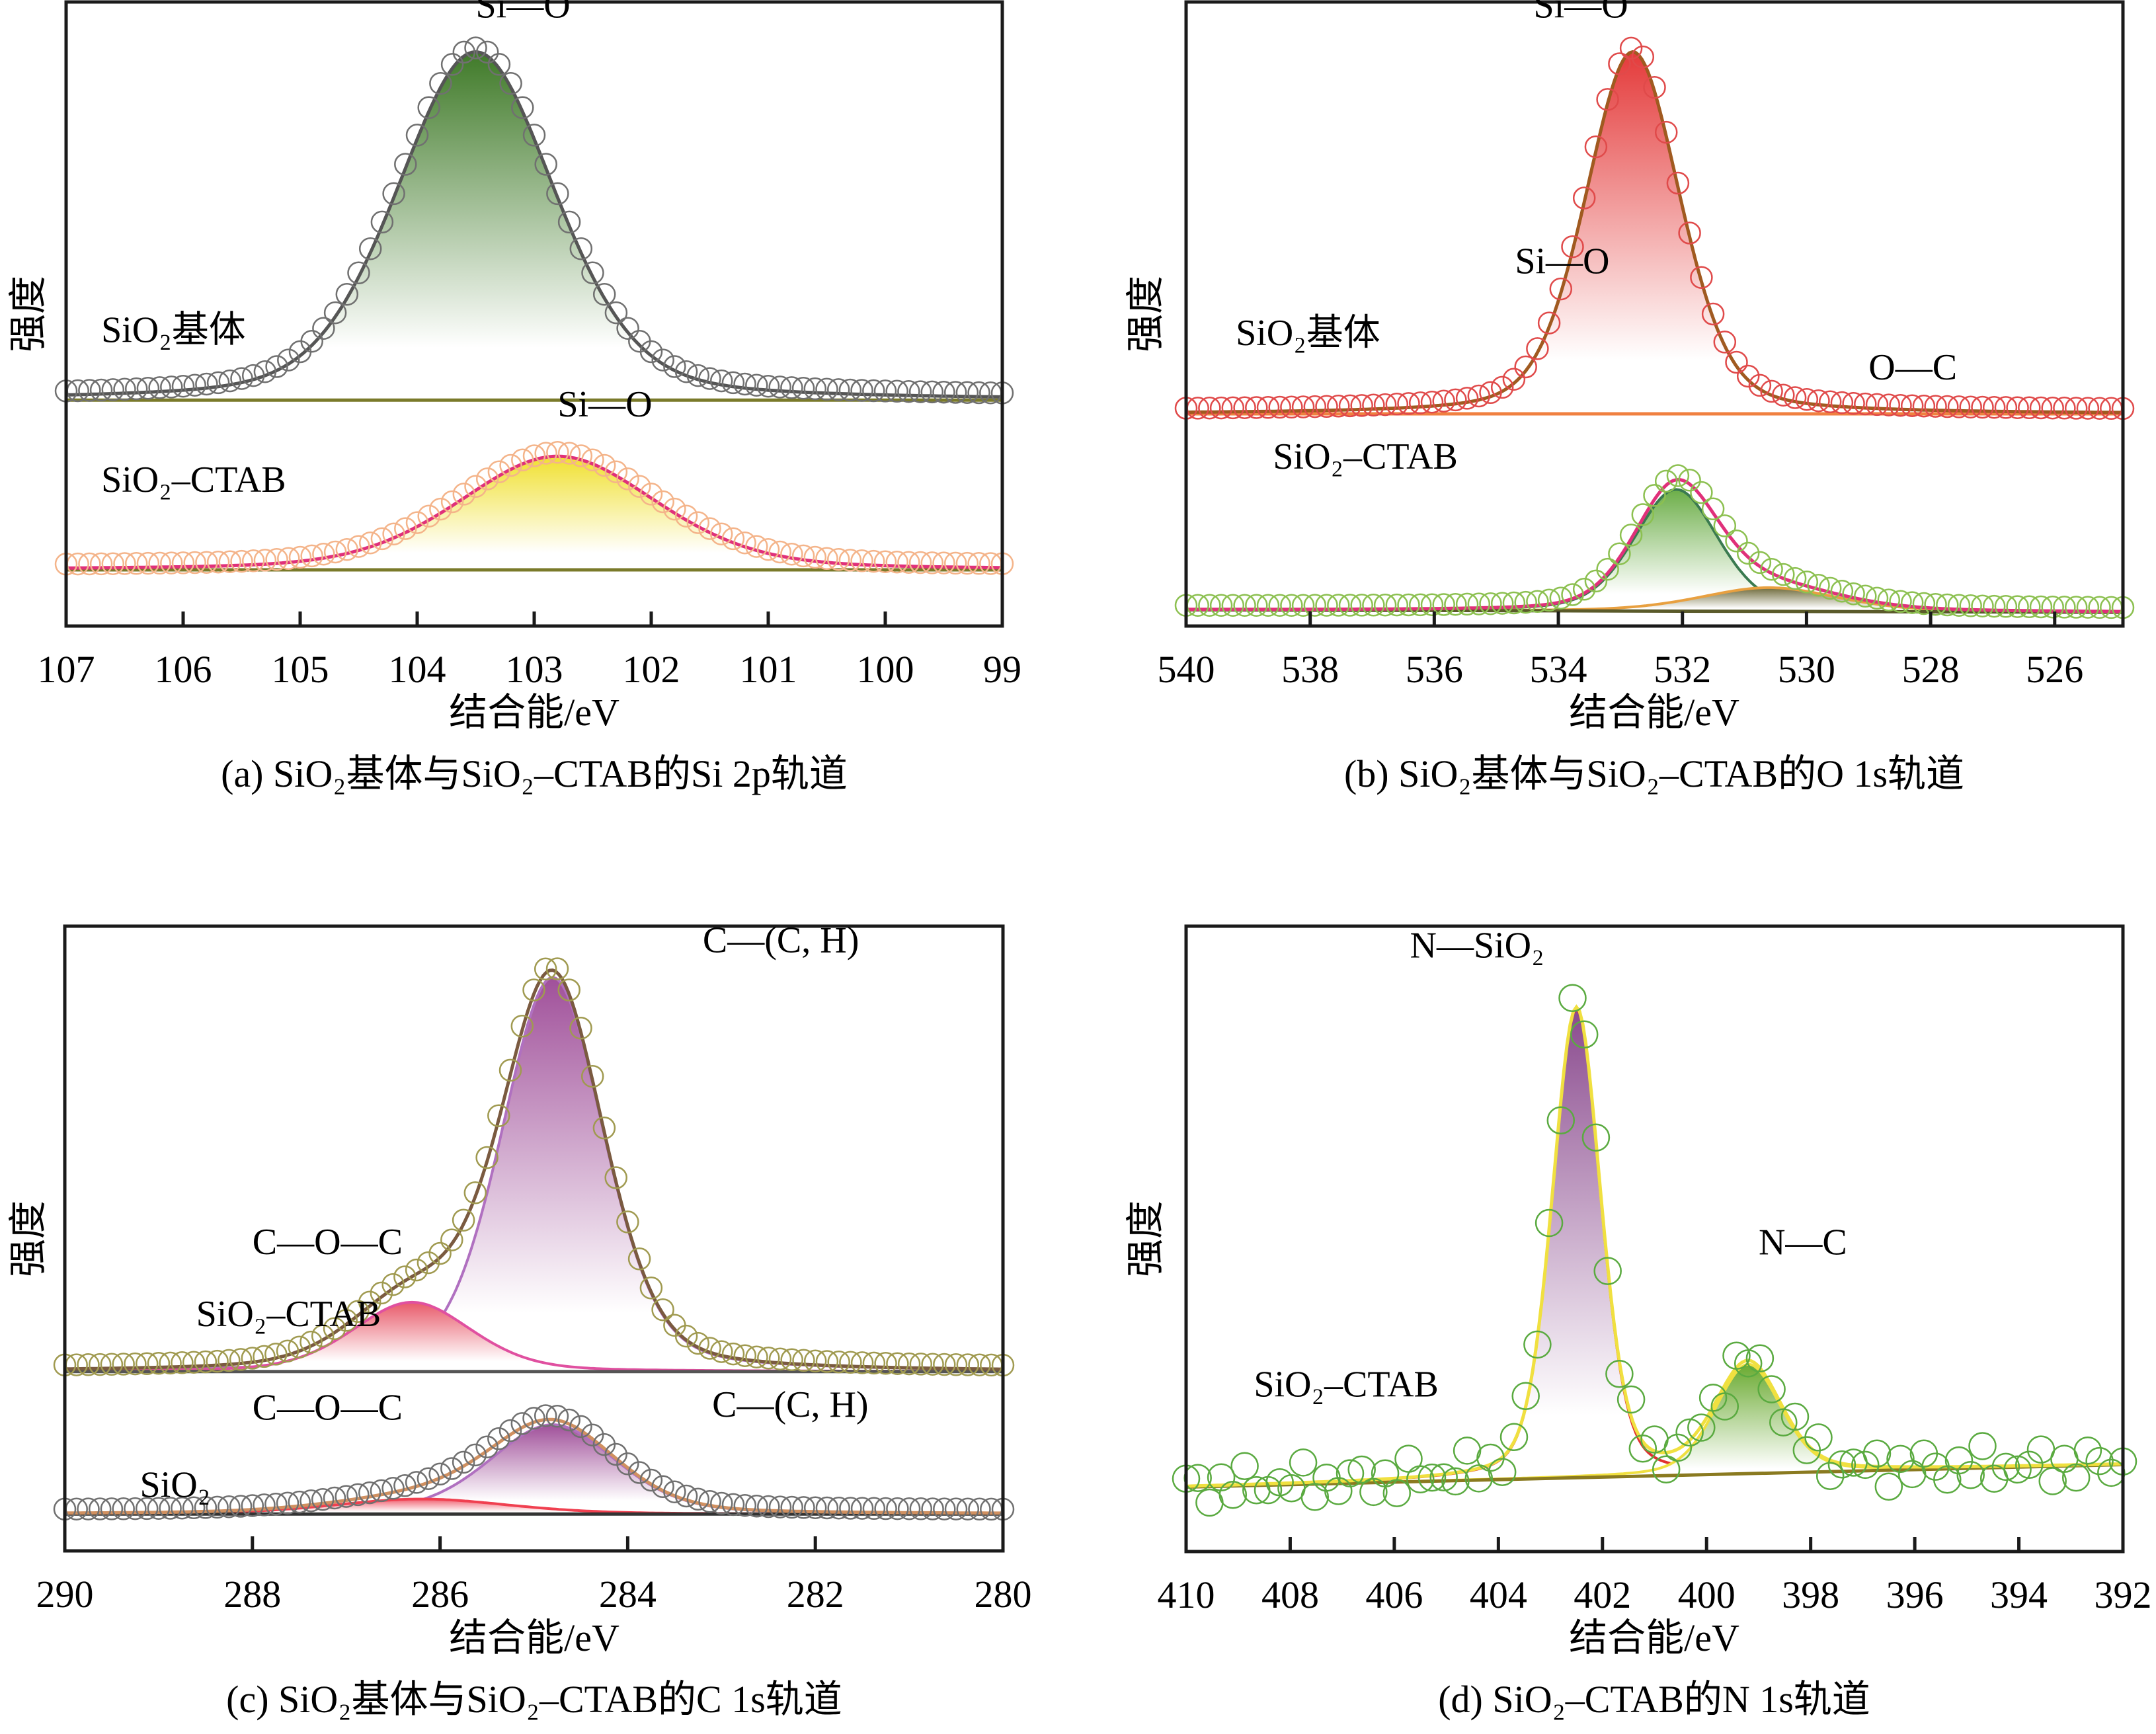 The image size is (2156, 1734). What do you see at coordinates (66, 669) in the screenshot?
I see `x-tick-label: 107` at bounding box center [66, 669].